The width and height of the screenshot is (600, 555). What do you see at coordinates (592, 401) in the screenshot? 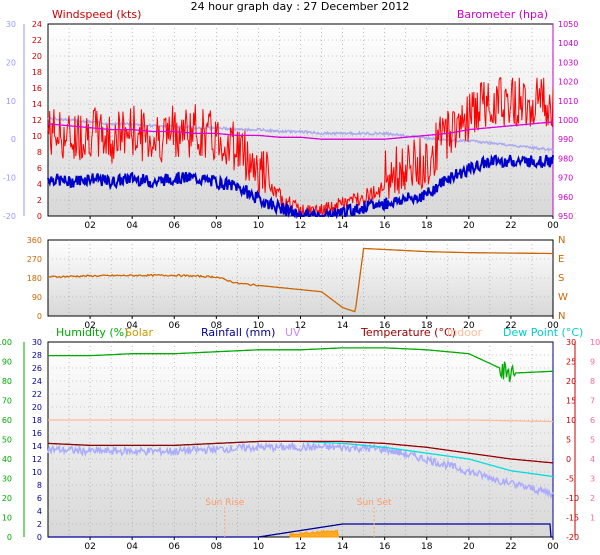
I see `far-right-tick-label: 7` at bounding box center [592, 401].